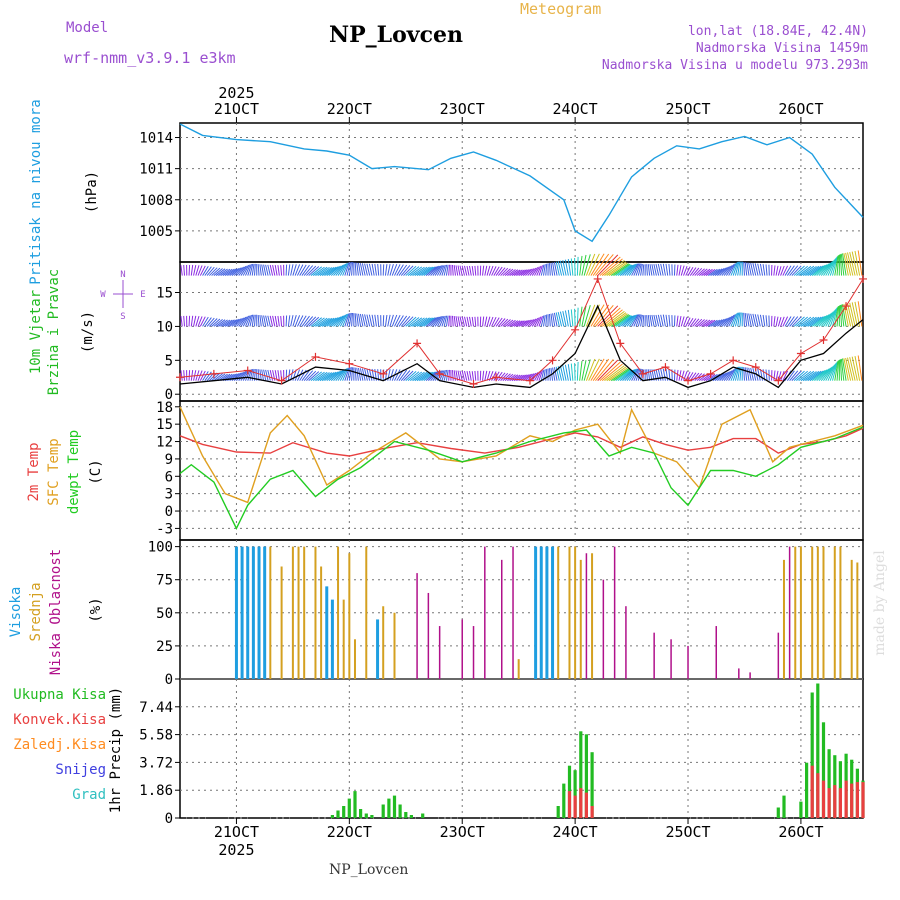 This screenshot has height=900, width=900. Describe the element at coordinates (156, 232) in the screenshot. I see `y-tick-label: 1005` at that location.